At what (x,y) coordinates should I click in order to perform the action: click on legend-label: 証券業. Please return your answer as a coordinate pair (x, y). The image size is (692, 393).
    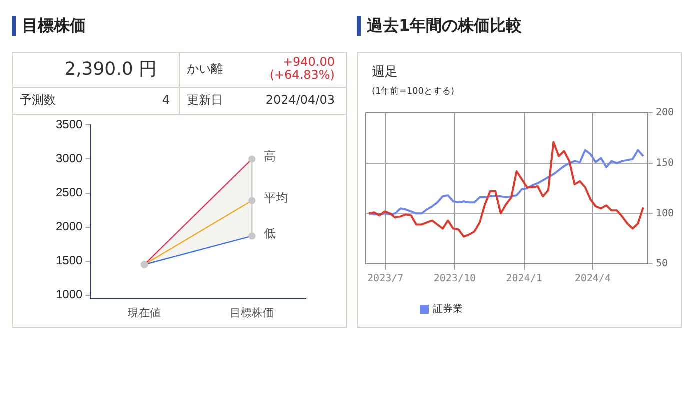
    Looking at the image, I should click on (448, 309).